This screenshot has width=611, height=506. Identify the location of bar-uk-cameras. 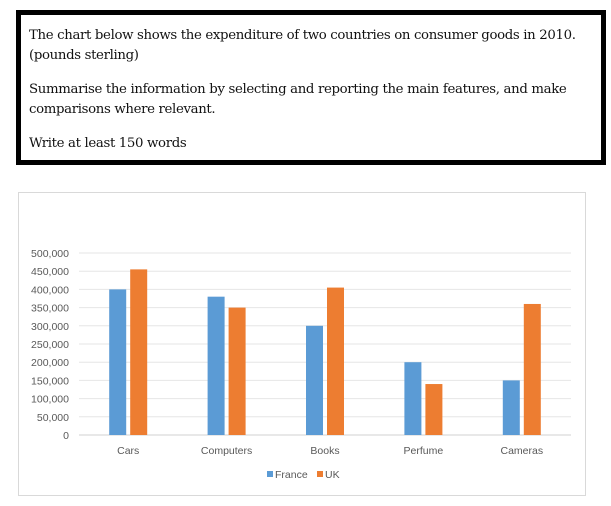
(532, 369).